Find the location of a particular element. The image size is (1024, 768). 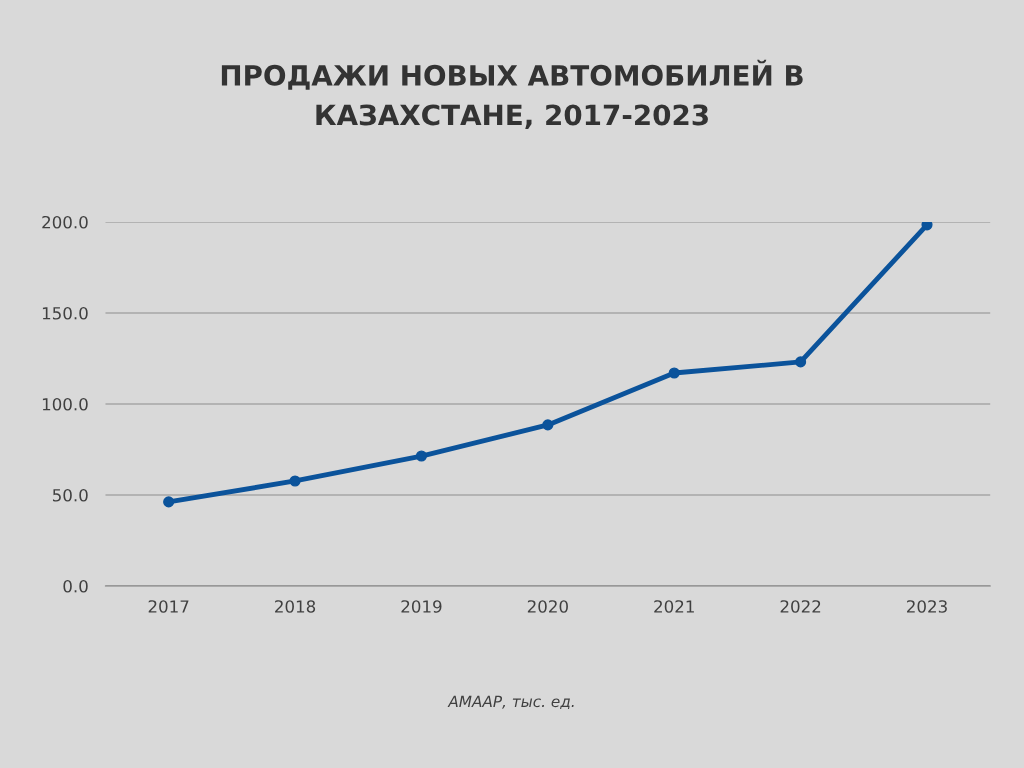

chart-title: ПРОДАЖИ НОВЫХ АВТОМОБИЛЕЙ В КАЗАХСТАНЕ, 2017-2023 is located at coordinates (512, 94).